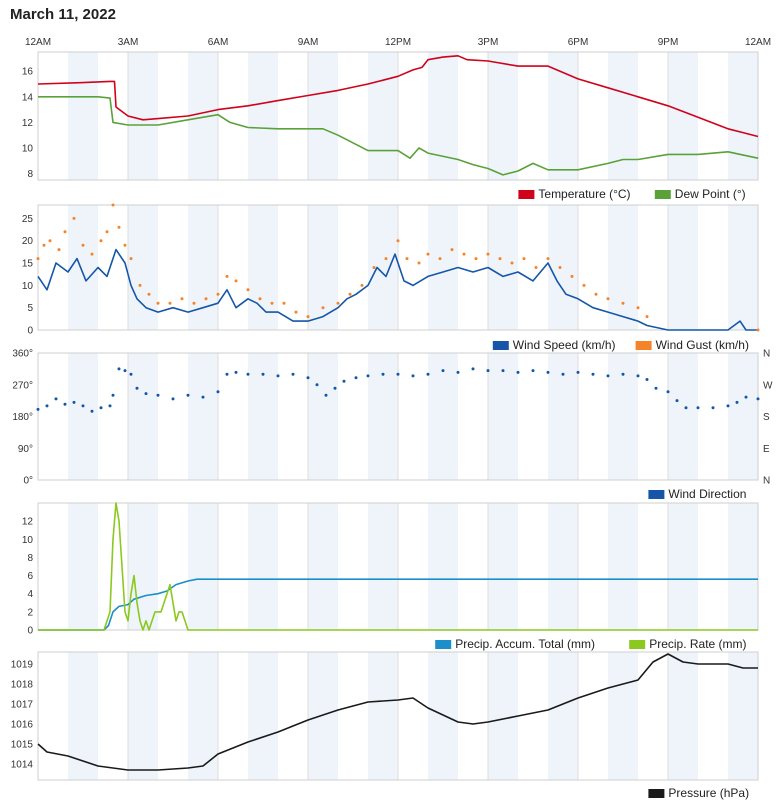 The width and height of the screenshot is (778, 800). Describe the element at coordinates (488, 42) in the screenshot. I see `time-tick-label: 3PM` at that location.